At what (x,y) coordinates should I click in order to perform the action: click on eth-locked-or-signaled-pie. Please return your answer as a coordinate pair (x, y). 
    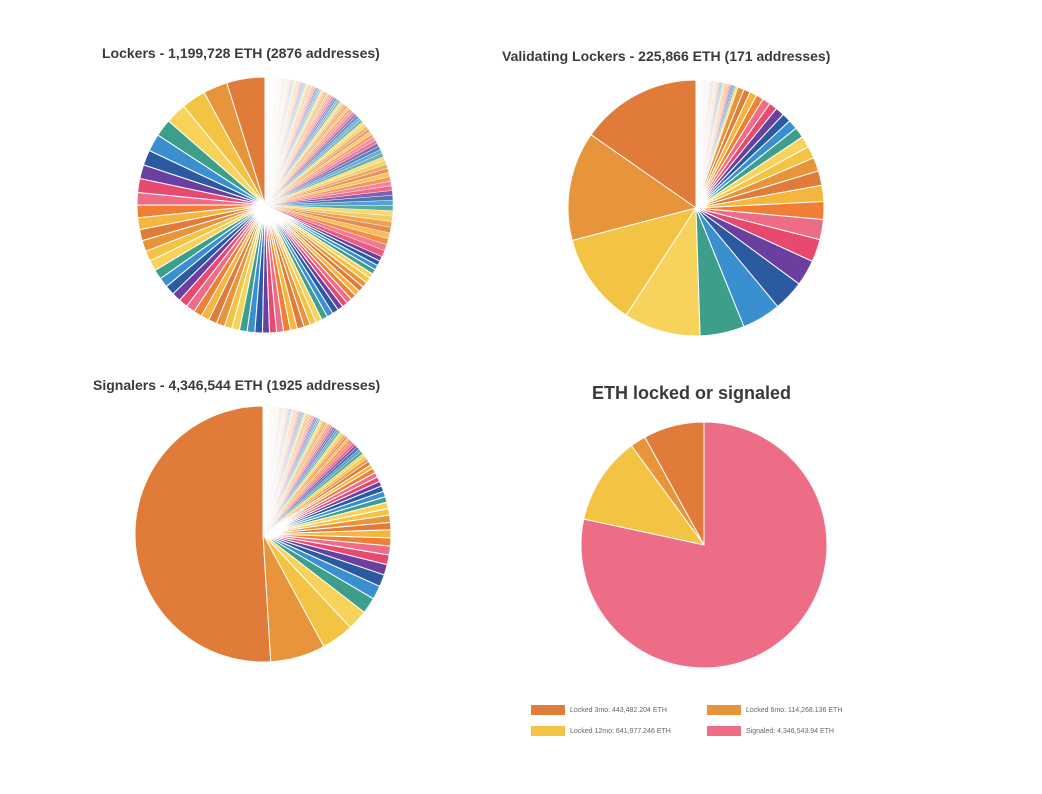
    Looking at the image, I should click on (704, 545).